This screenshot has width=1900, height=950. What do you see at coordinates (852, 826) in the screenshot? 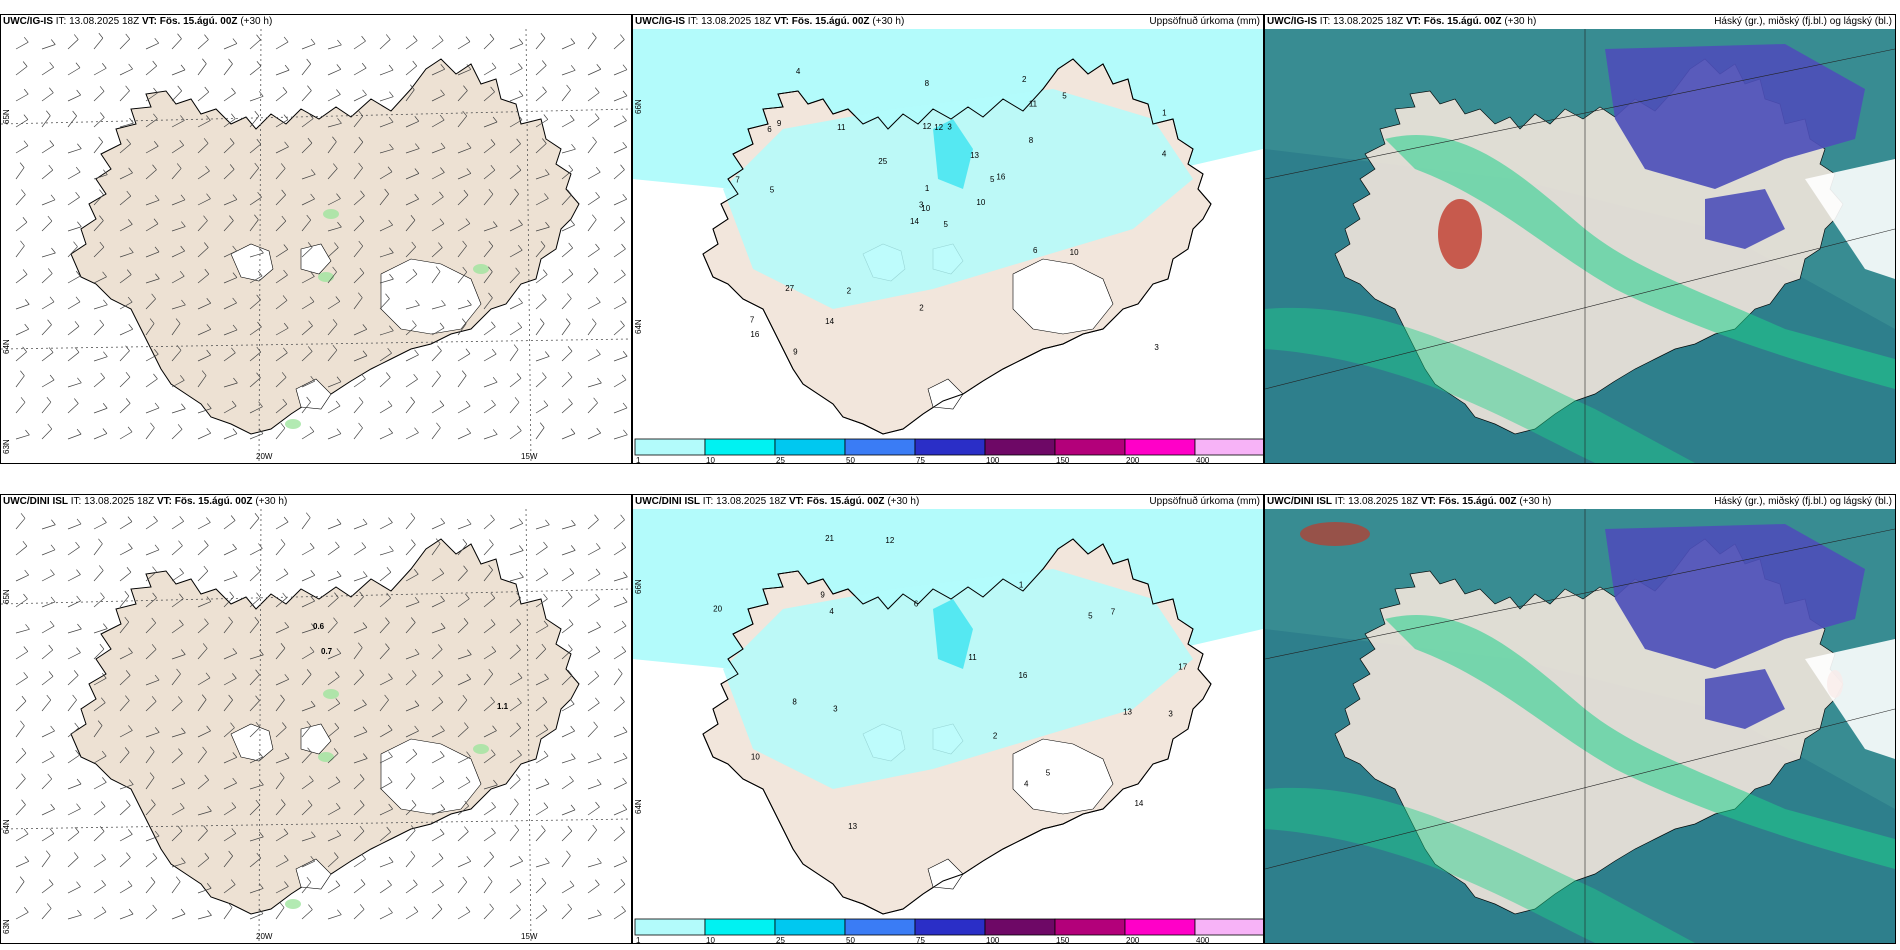
I see `precip-value-label: 13` at bounding box center [852, 826].